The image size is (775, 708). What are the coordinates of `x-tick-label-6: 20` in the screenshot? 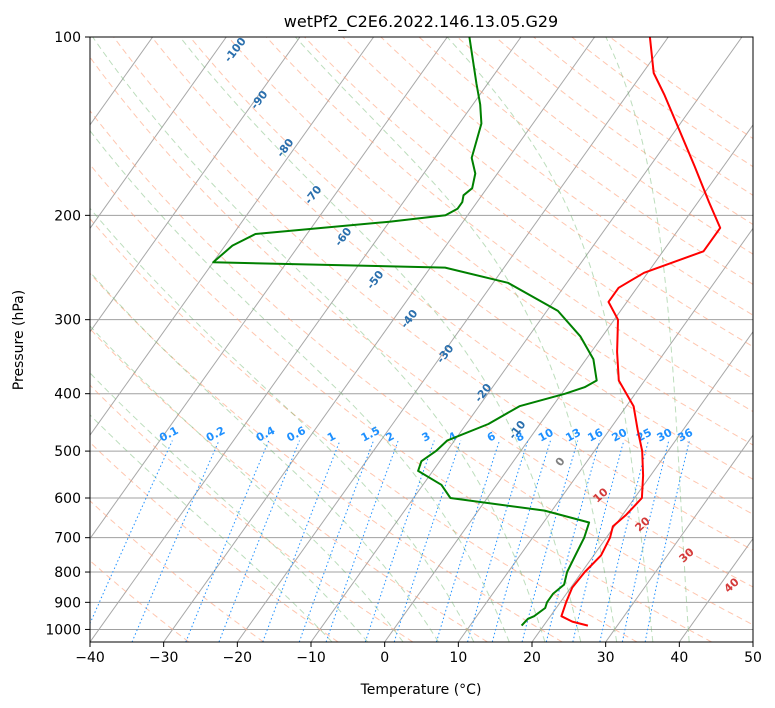 It's located at (532, 658).